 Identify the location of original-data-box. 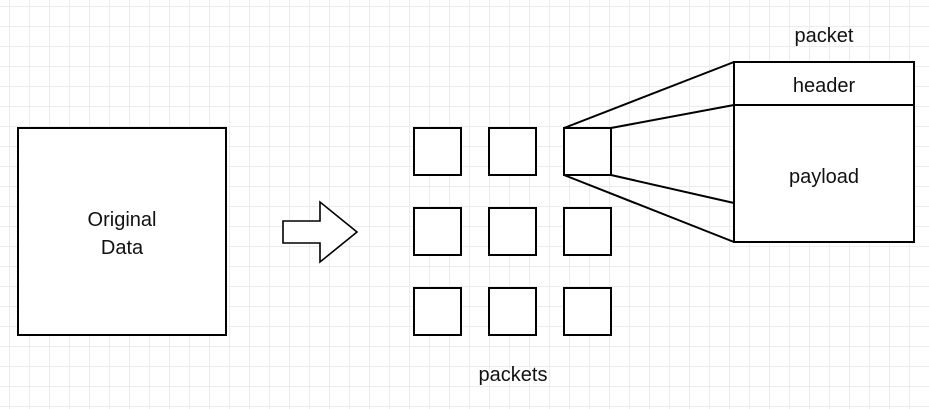
(122, 231).